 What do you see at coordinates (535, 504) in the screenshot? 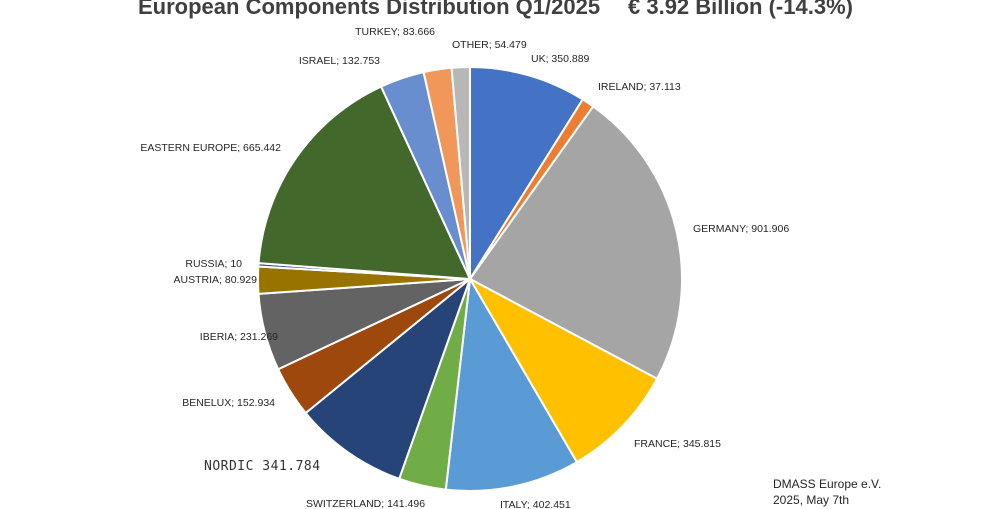
I see `slice-label-italy: ITALY; 402.451` at bounding box center [535, 504].